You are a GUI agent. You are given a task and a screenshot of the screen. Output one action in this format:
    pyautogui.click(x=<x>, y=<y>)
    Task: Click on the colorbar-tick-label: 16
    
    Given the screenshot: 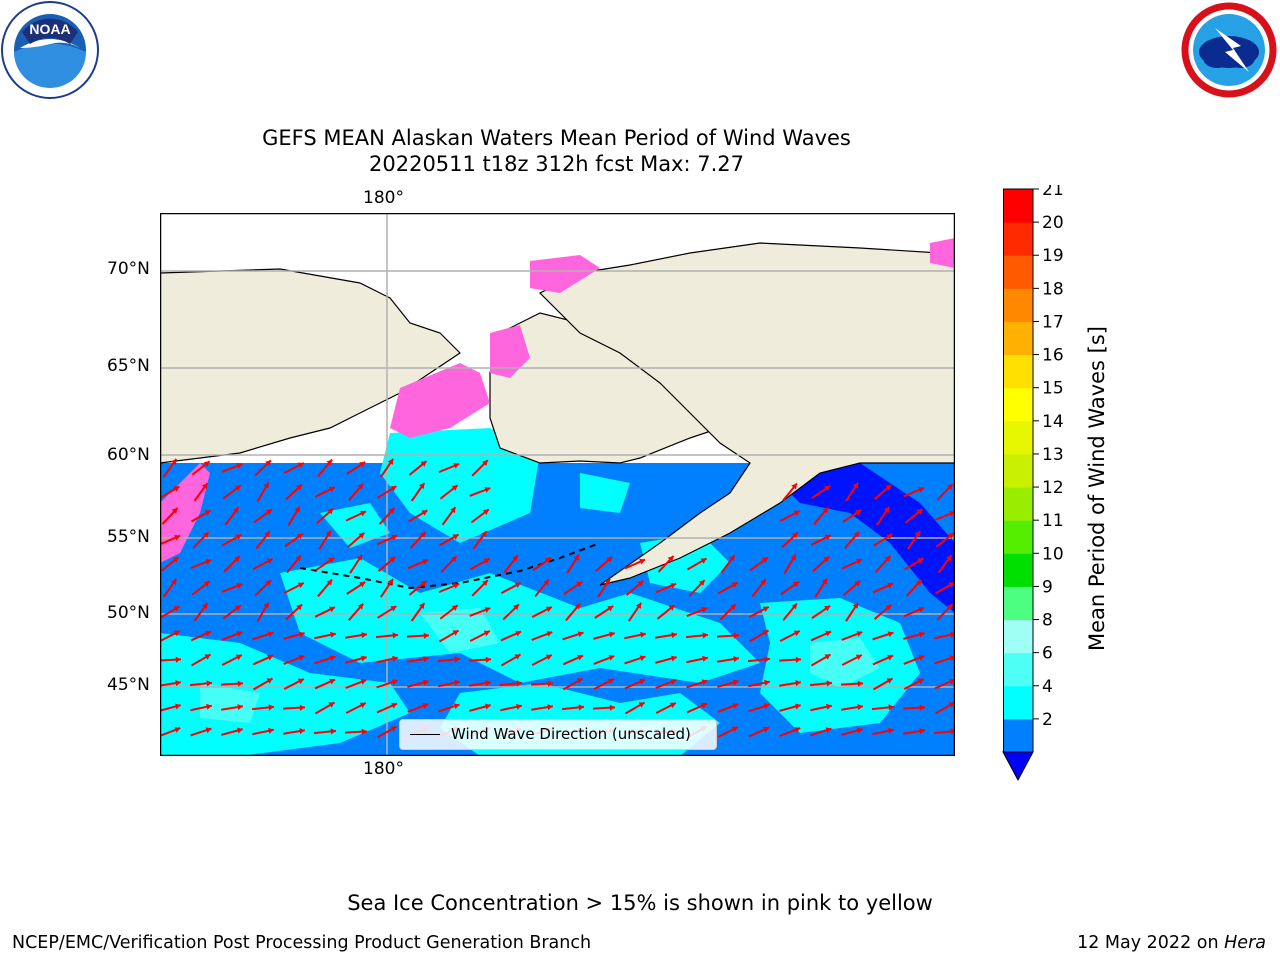 What is the action you would take?
    pyautogui.click(x=1053, y=356)
    